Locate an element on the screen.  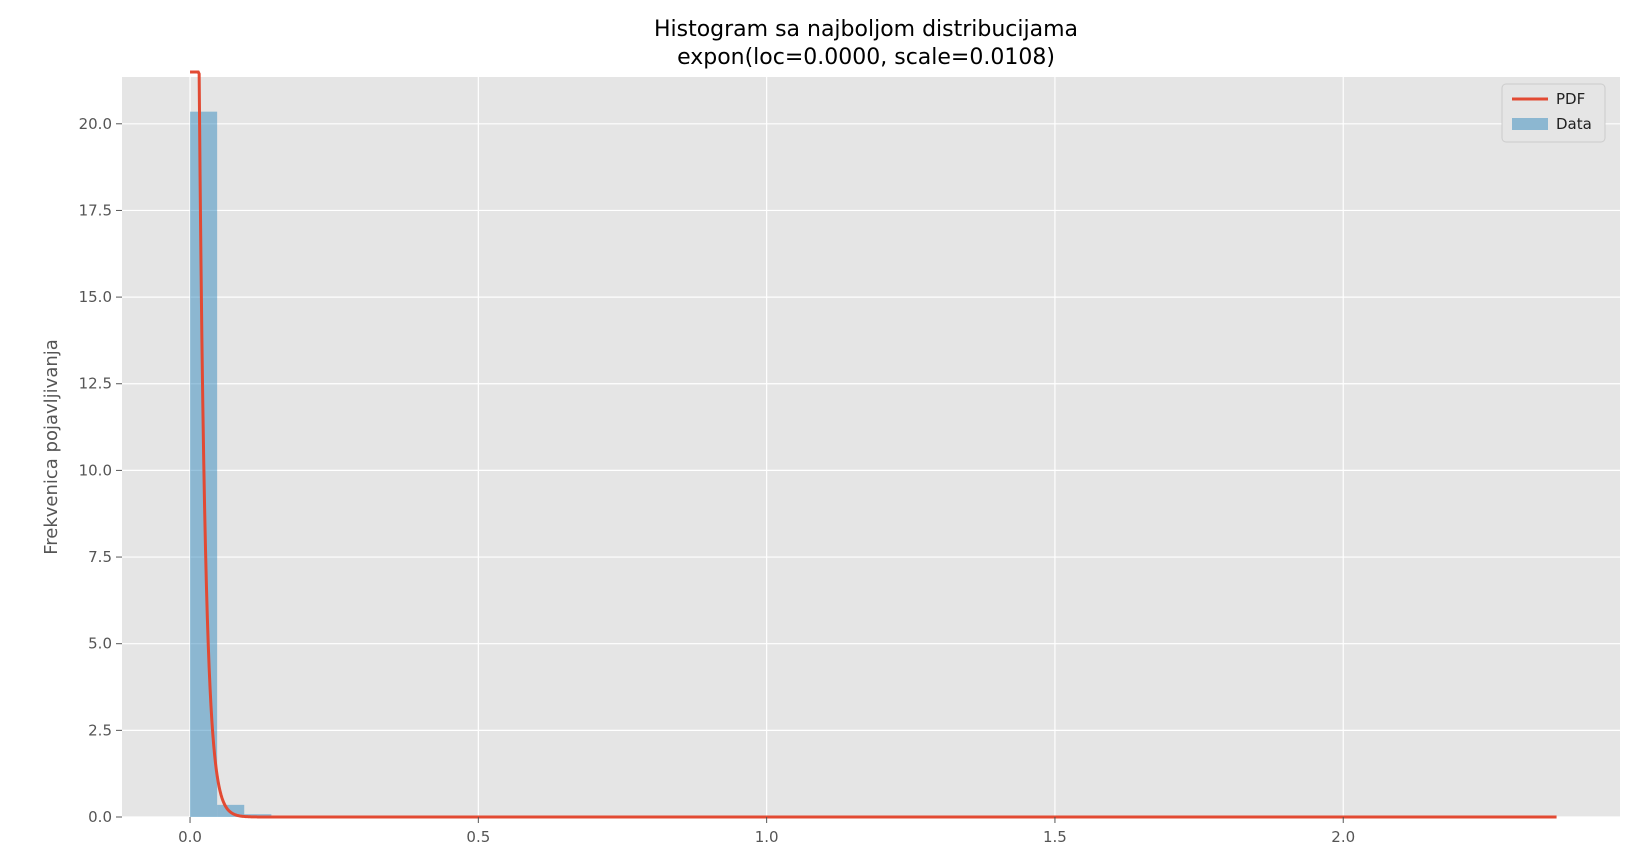
legend-data-swatch is located at coordinates (1530, 124).